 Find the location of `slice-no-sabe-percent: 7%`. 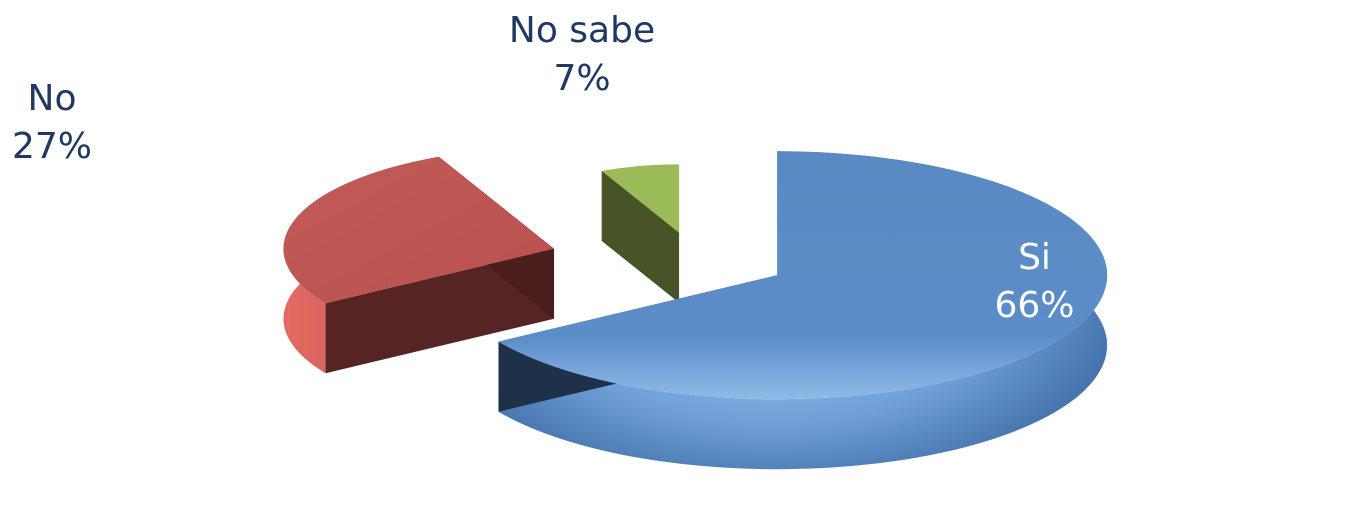

slice-no-sabe-percent: 7% is located at coordinates (581, 78).